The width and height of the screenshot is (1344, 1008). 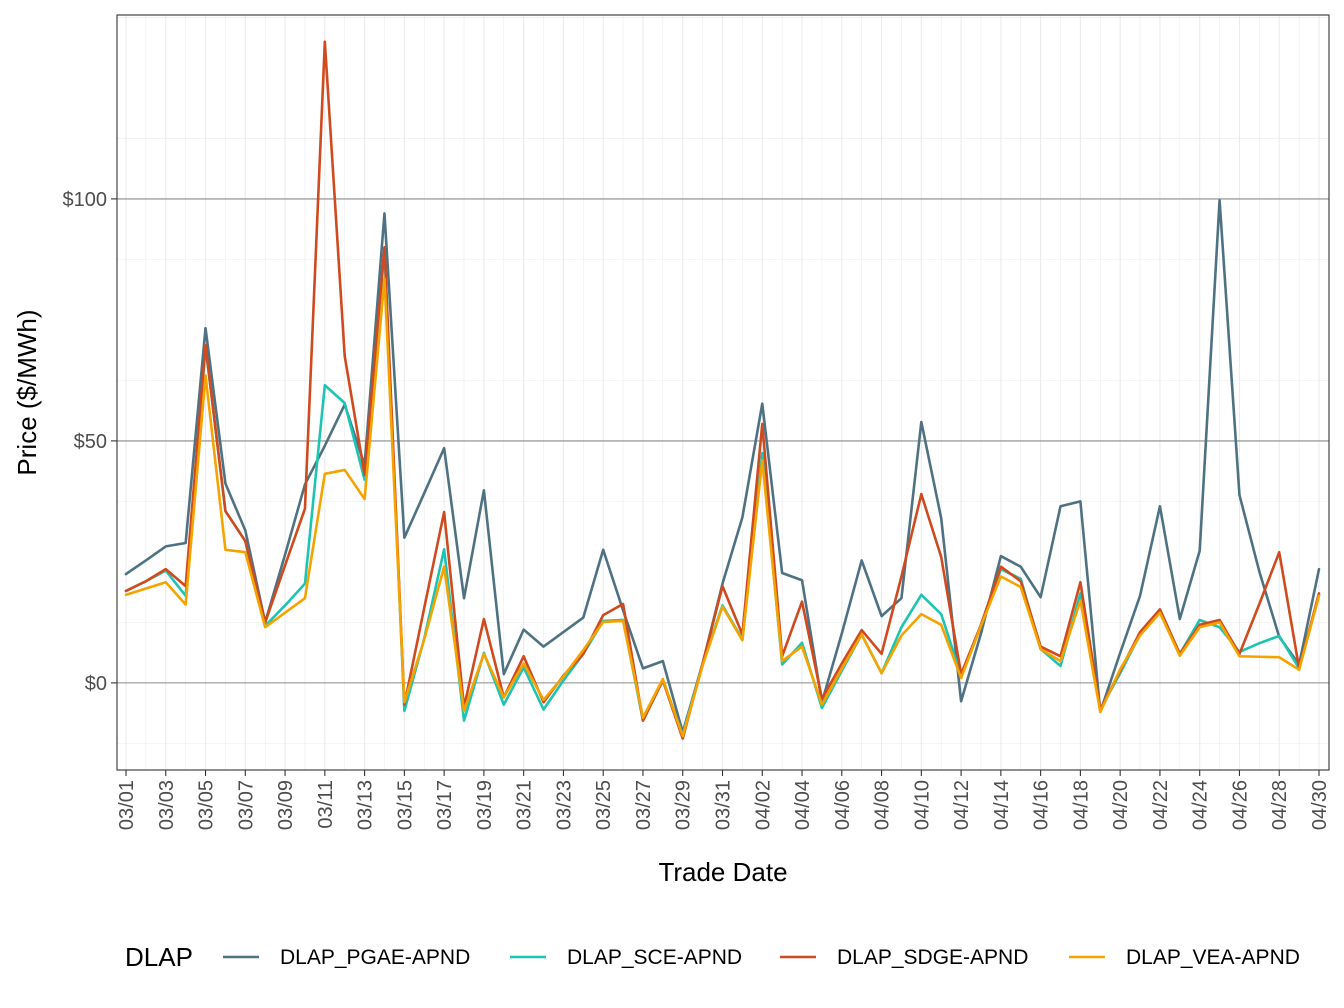 What do you see at coordinates (1161, 805) in the screenshot?
I see `x-tick-label: 04/22` at bounding box center [1161, 805].